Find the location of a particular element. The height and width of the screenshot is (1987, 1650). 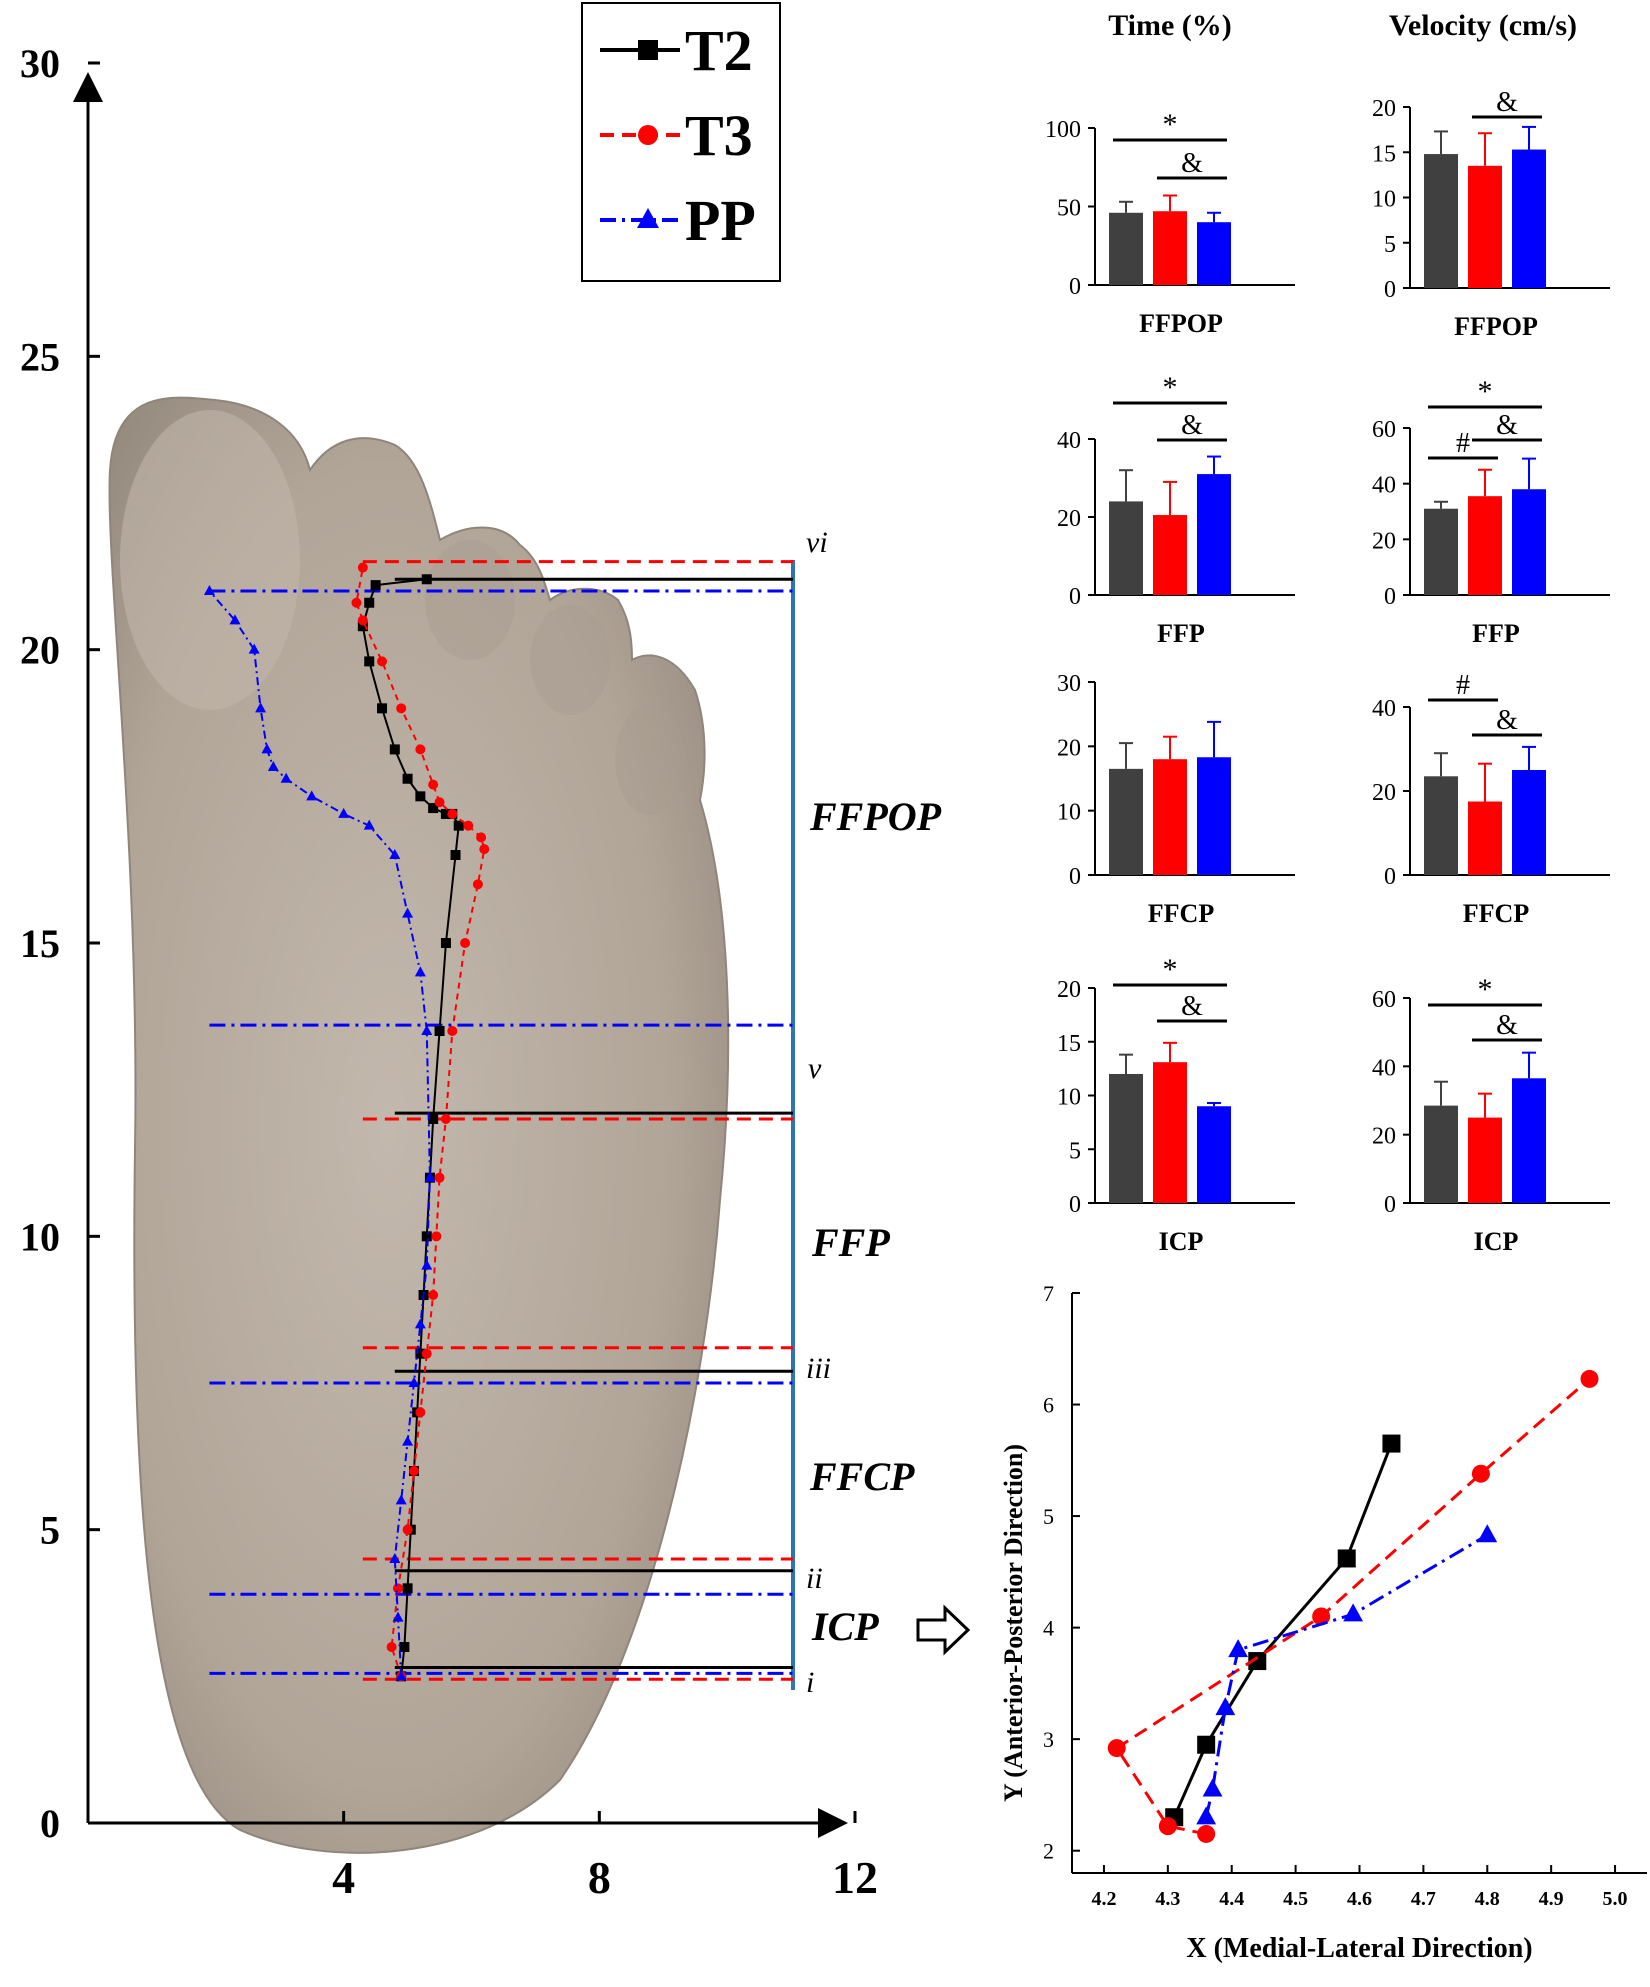

header-velocity: Velocity (cm/s) is located at coordinates (1483, 25).